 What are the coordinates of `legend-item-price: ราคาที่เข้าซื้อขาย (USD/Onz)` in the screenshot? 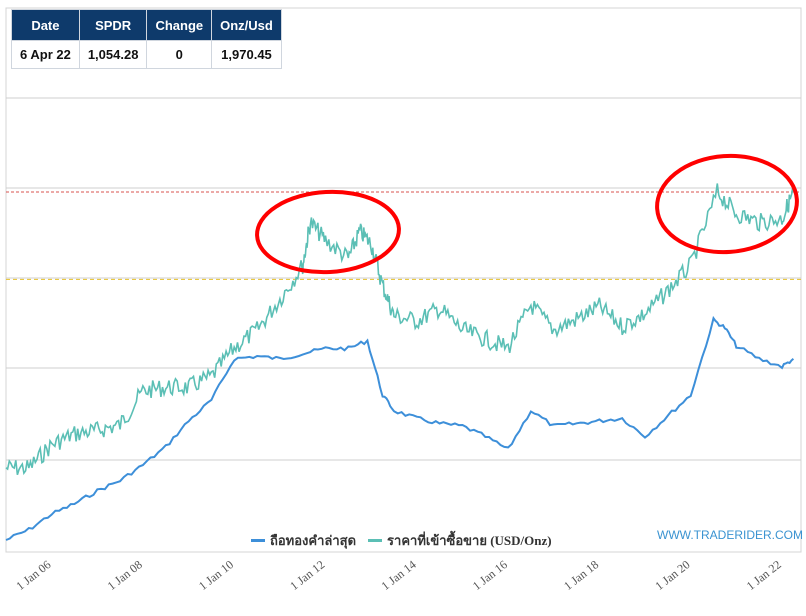 It's located at (460, 540).